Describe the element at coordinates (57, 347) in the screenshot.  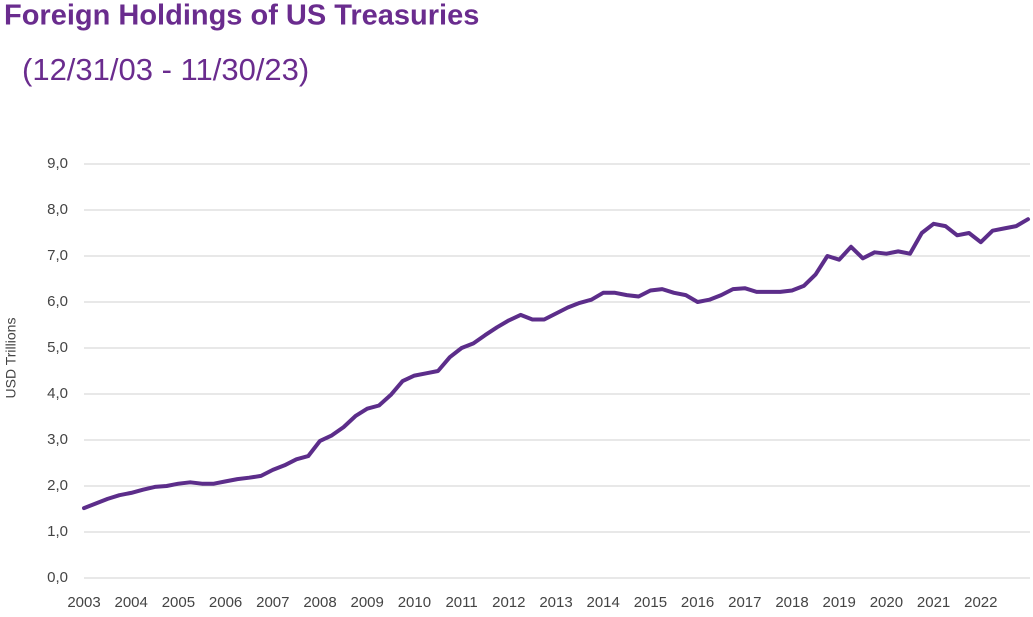
I see `y-tick-label: 5,0` at that location.